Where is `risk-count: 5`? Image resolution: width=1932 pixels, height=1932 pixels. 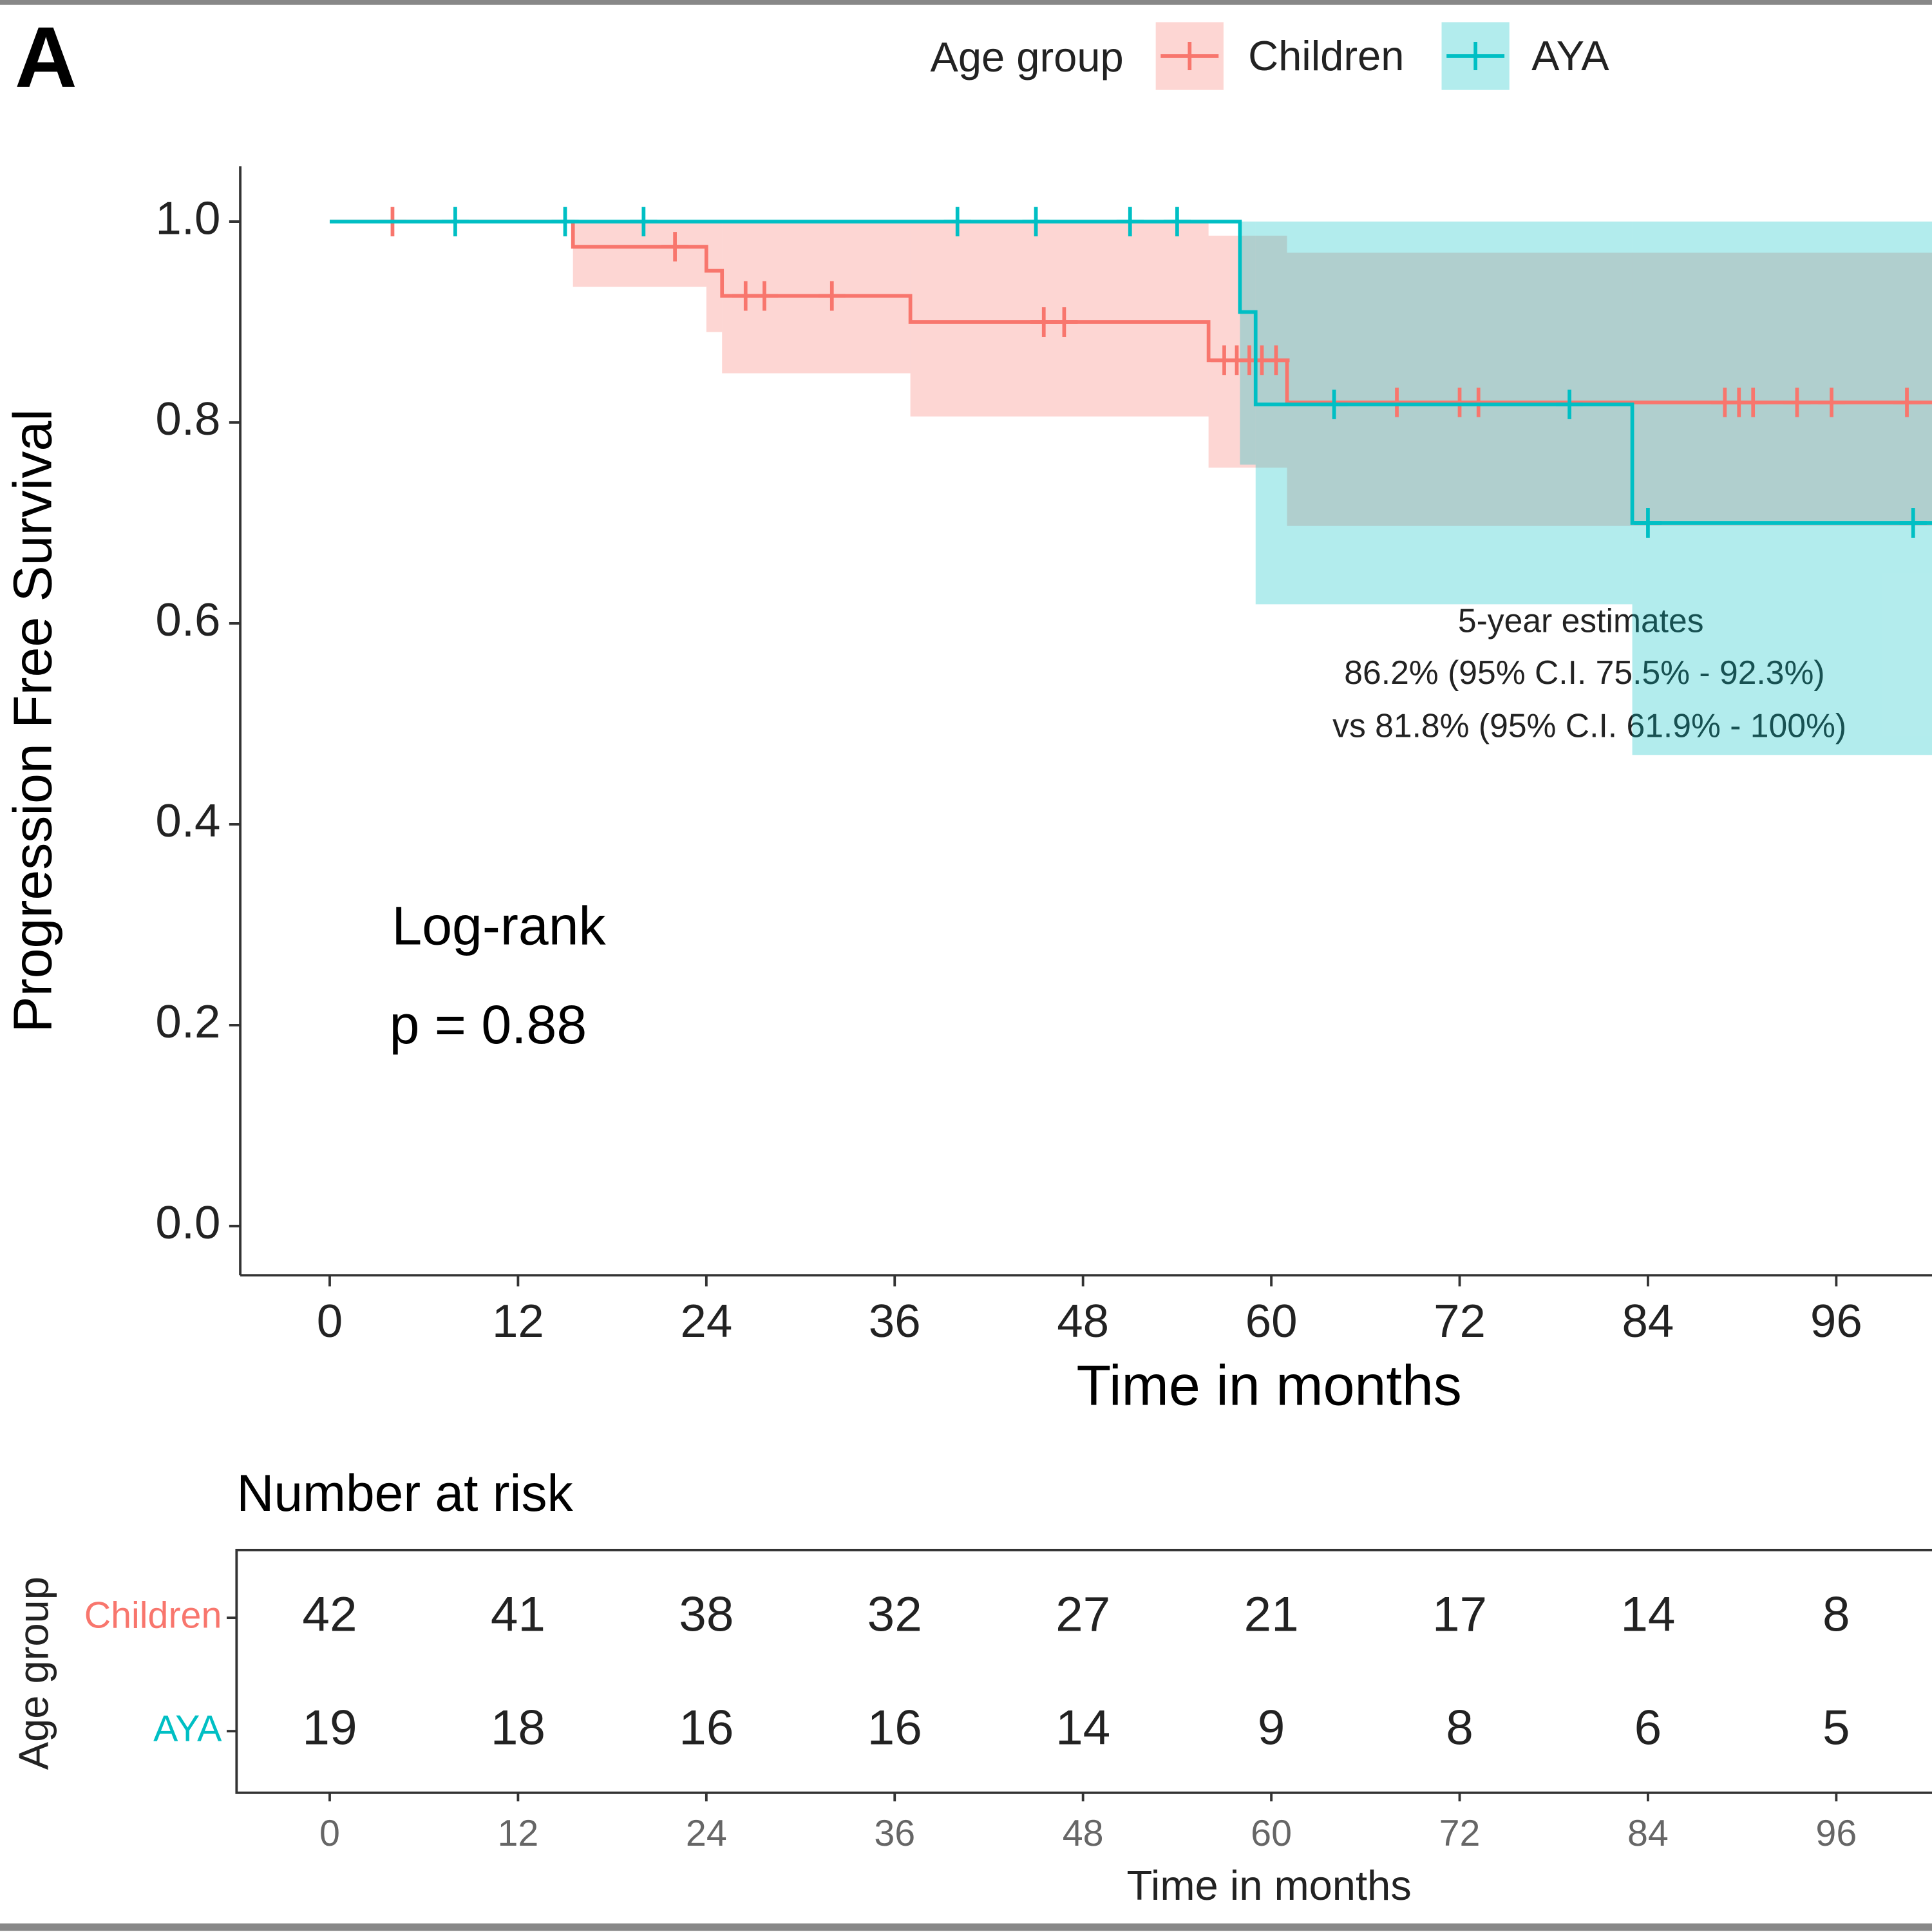
risk-count: 5 is located at coordinates (1836, 1727).